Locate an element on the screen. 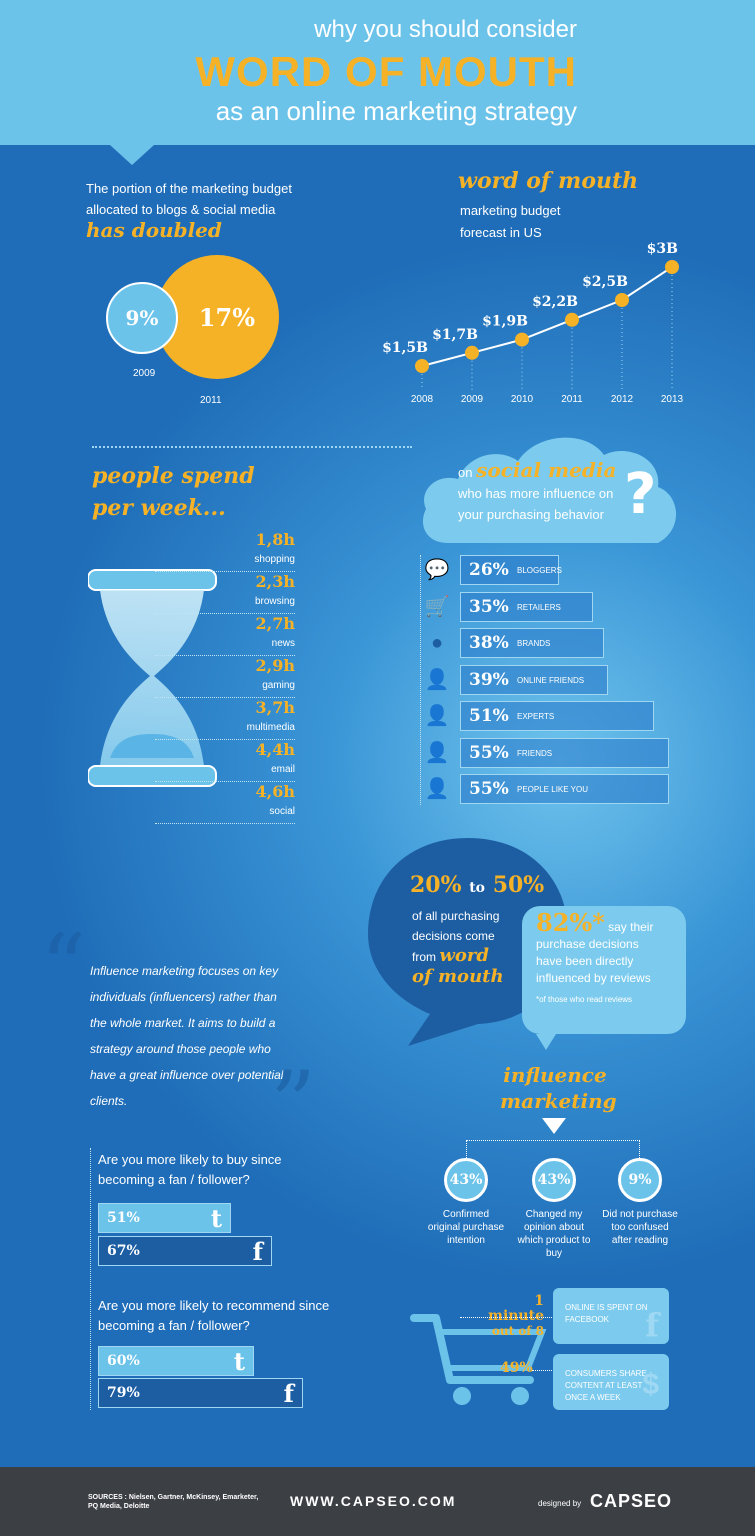 Image resolution: width=755 pixels, height=1536 pixels. twitter-recommend-bar: 60% t is located at coordinates (176, 1361).